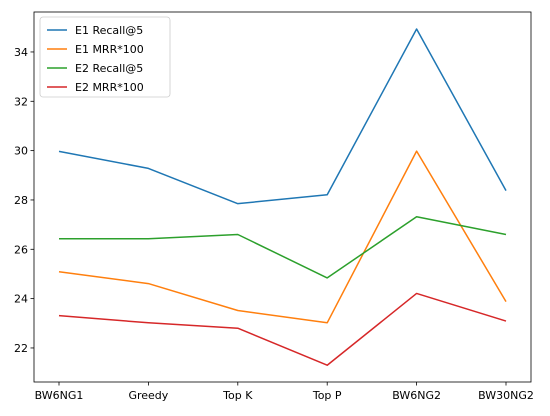  Describe the element at coordinates (284, 392) in the screenshot. I see `x-axis: BW6NG1 Greedy Top K Top P BW6NG2 BW30NG2` at that location.